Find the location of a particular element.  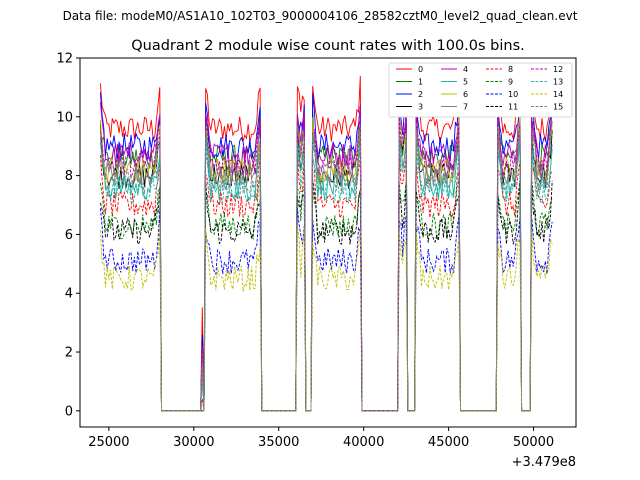

y-tick-label: 2 is located at coordinates (69, 353).